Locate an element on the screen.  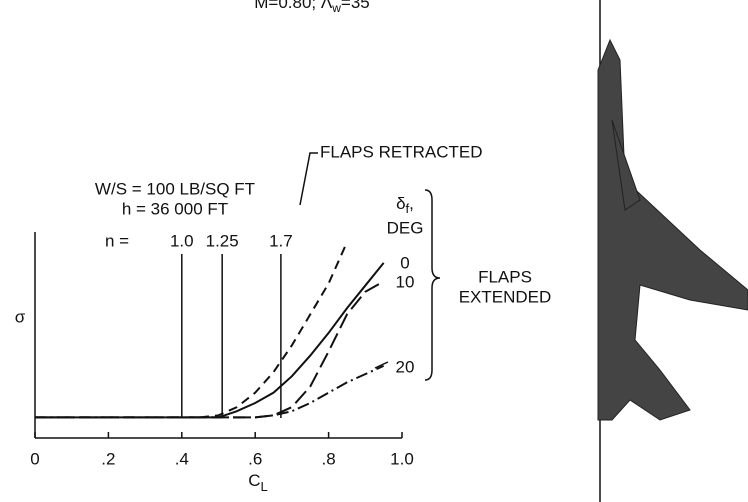
reference-label: 1.7 is located at coordinates (281, 240).